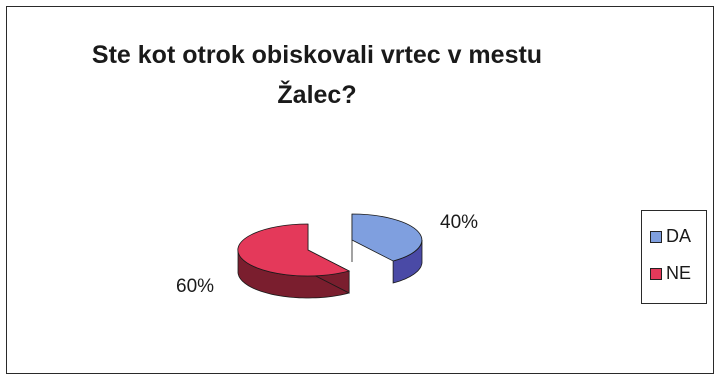 Image resolution: width=720 pixels, height=380 pixels. Describe the element at coordinates (387, 237) in the screenshot. I see `pie-slice-da` at that location.